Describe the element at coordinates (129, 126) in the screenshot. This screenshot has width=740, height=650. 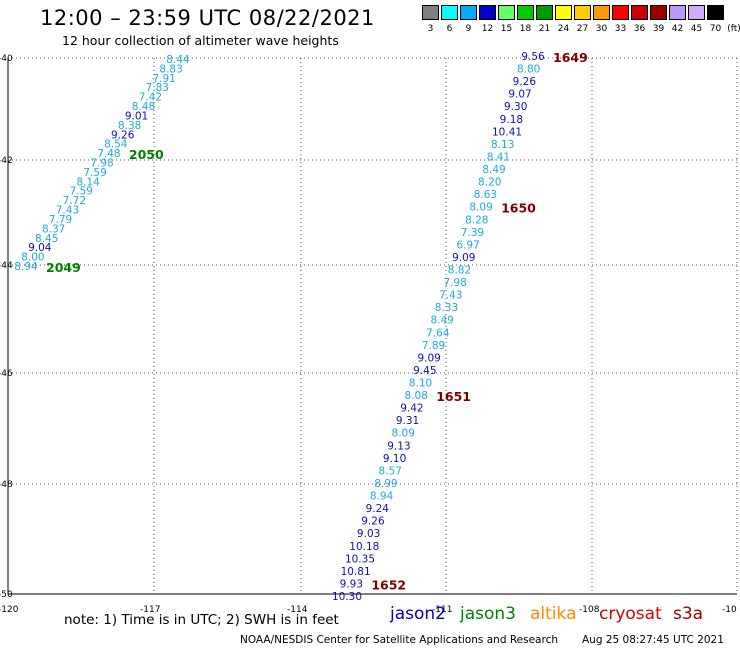
I see `swh-value: 8.38` at that location.